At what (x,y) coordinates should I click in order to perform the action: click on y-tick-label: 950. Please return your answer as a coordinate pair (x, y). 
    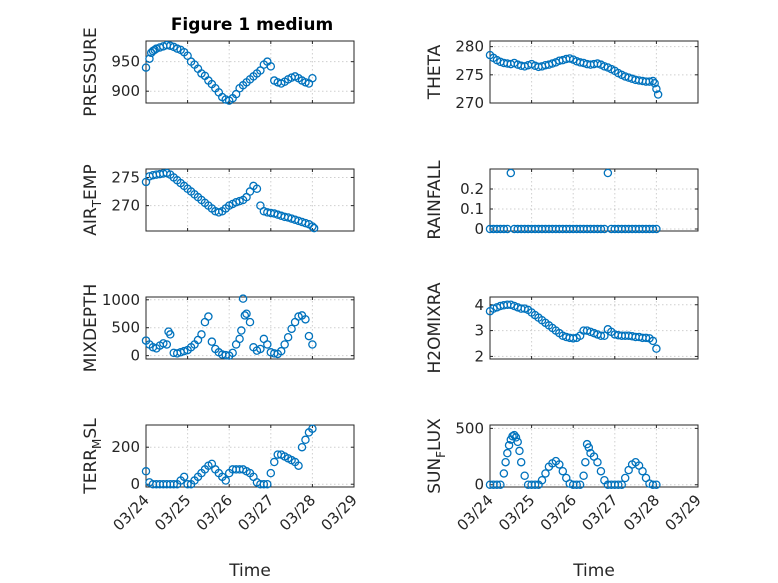
    Looking at the image, I should click on (125, 62).